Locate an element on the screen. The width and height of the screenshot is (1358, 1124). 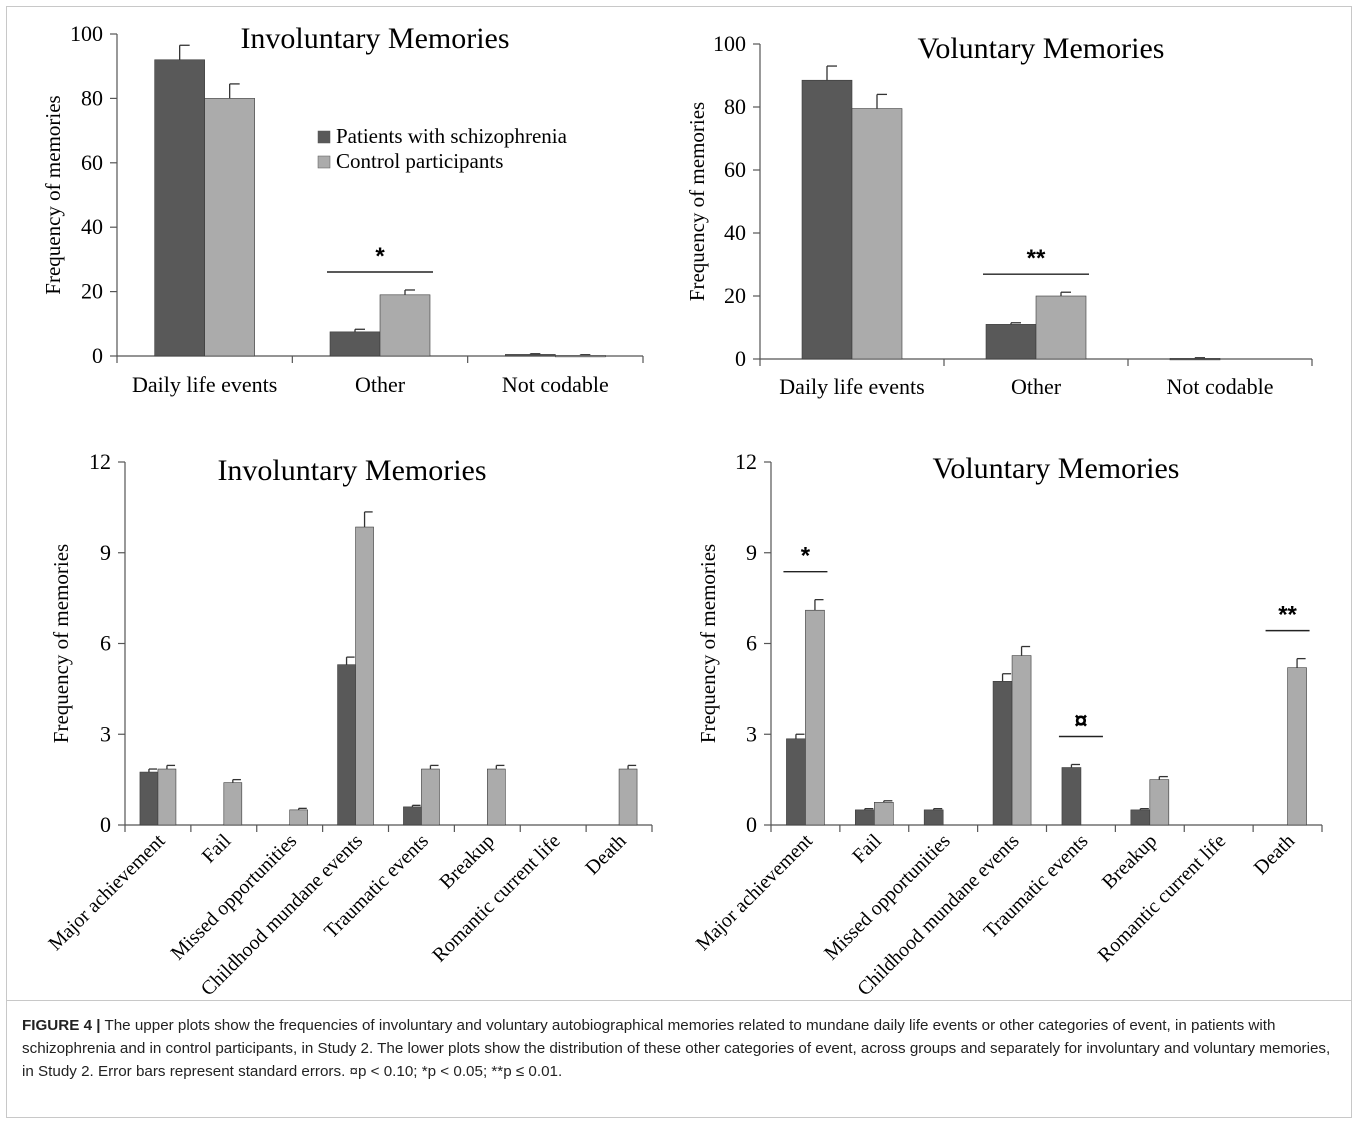
bar-control-participants-traumatic-events is located at coordinates (430, 797).